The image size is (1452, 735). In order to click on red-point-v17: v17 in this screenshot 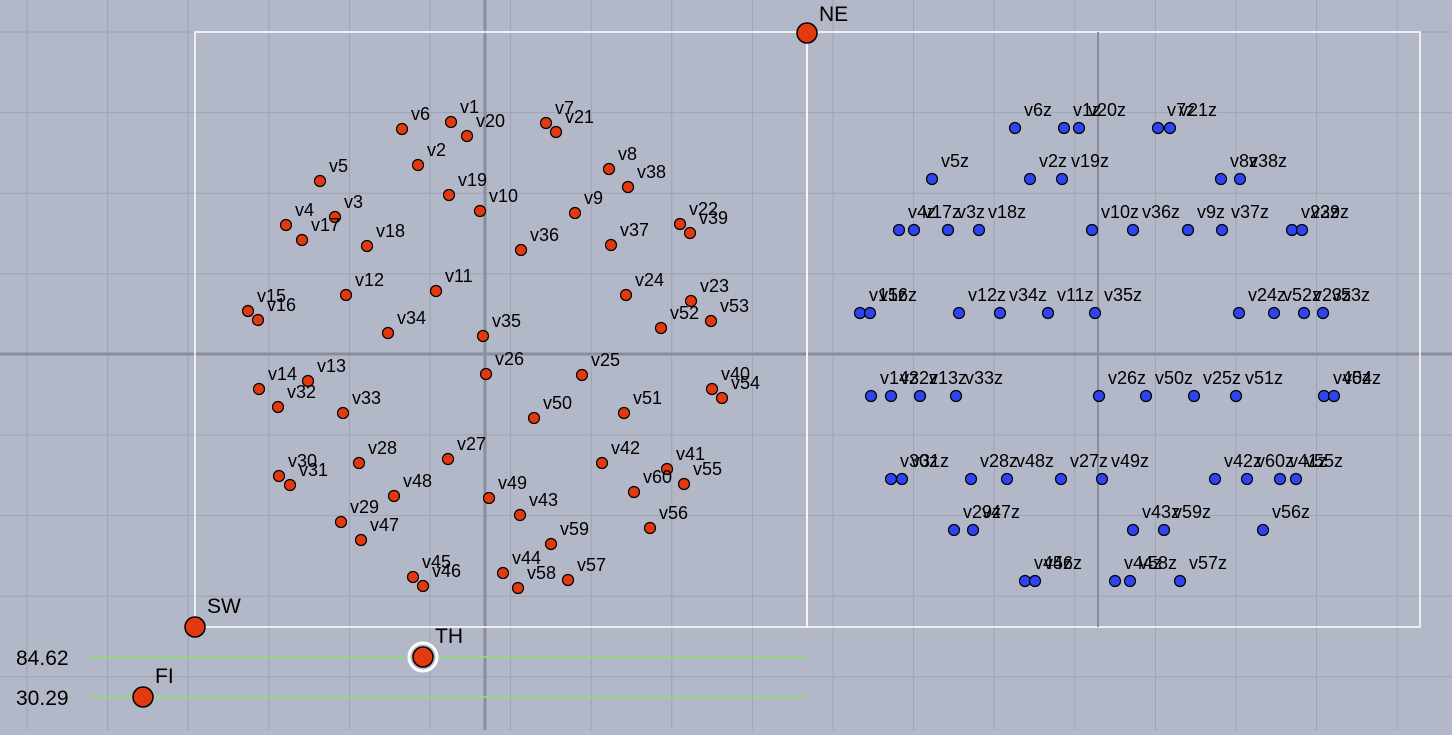, I will do `click(318, 231)`.